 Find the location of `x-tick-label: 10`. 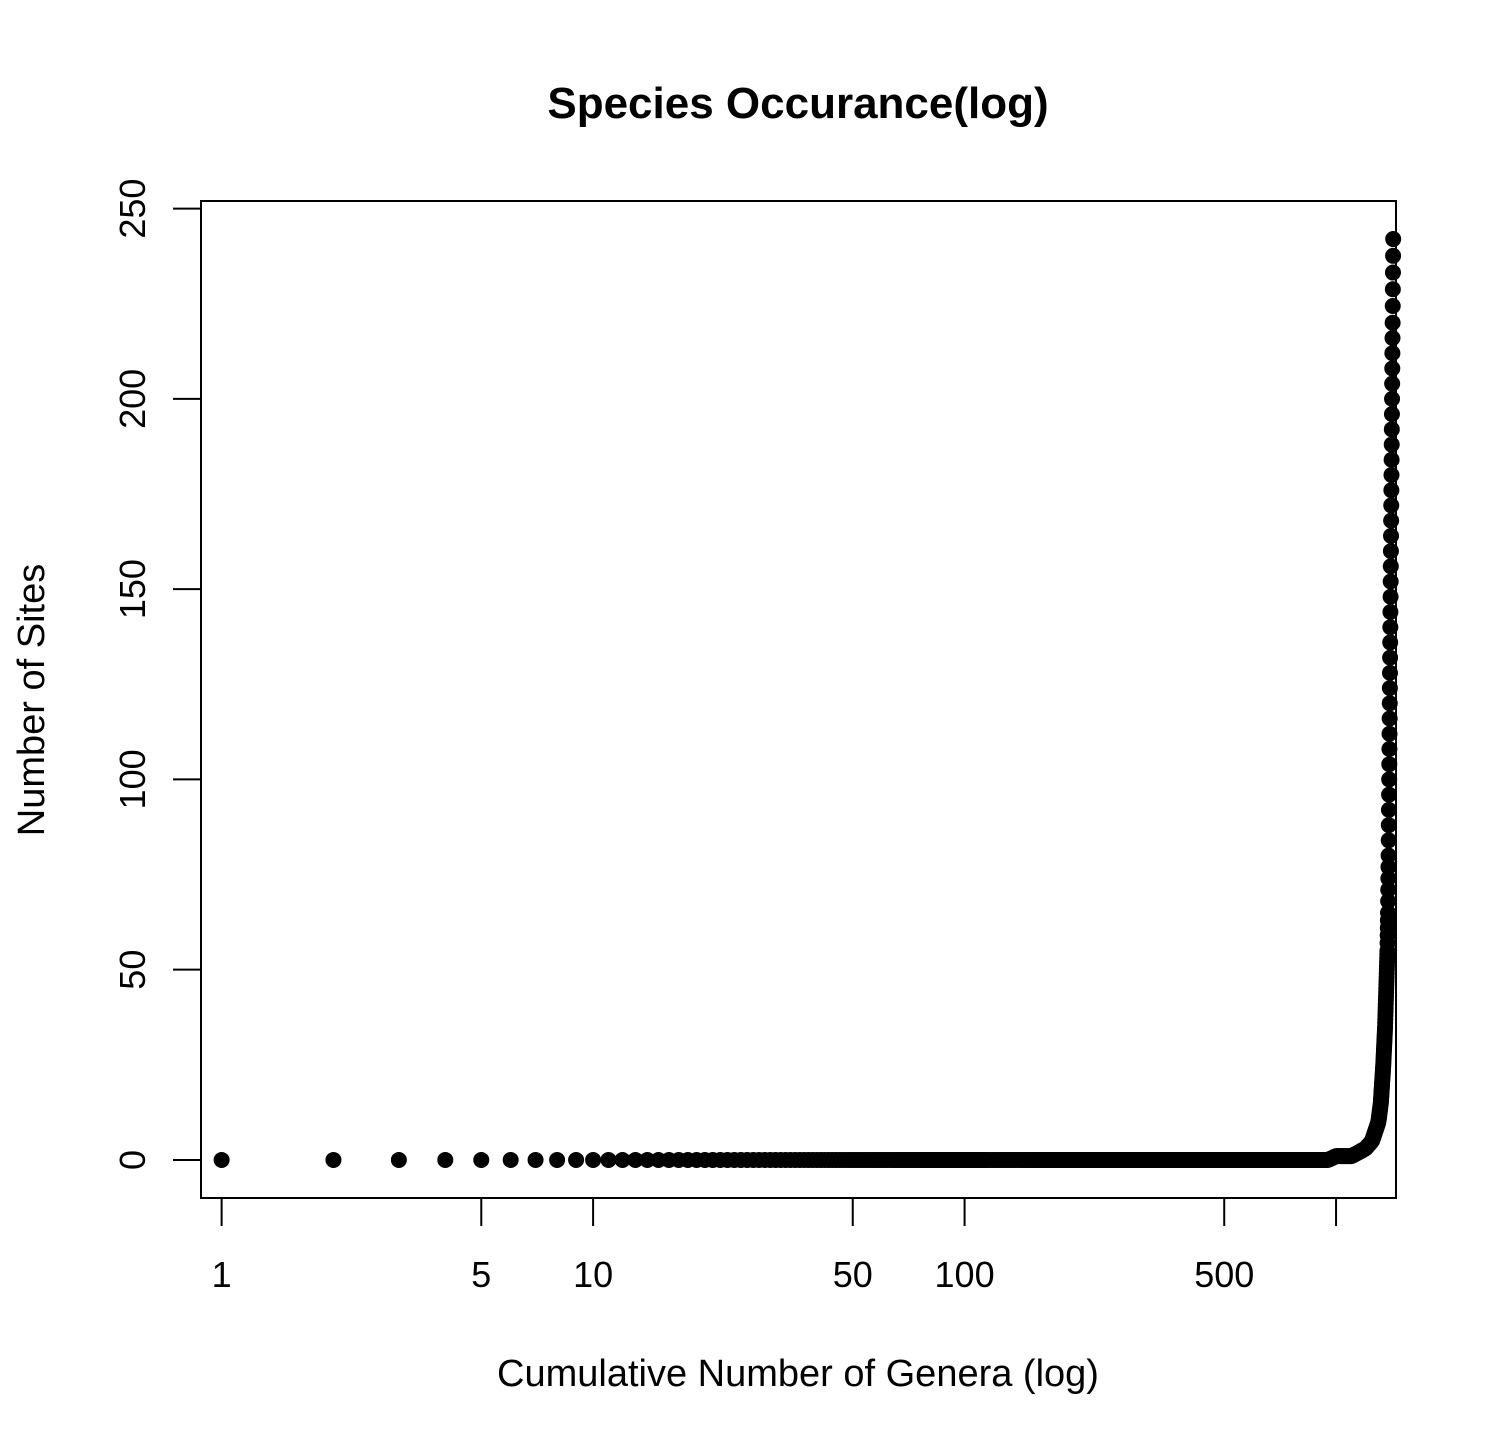

x-tick-label: 10 is located at coordinates (593, 1274).